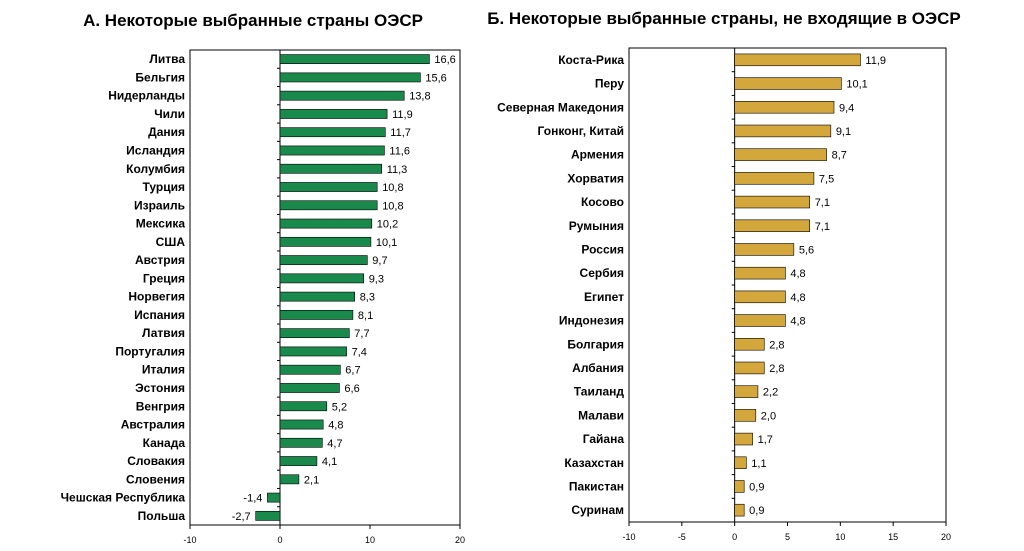 This screenshot has height=551, width=1024. Describe the element at coordinates (159, 205) in the screenshot. I see `category-label: Израиль` at that location.